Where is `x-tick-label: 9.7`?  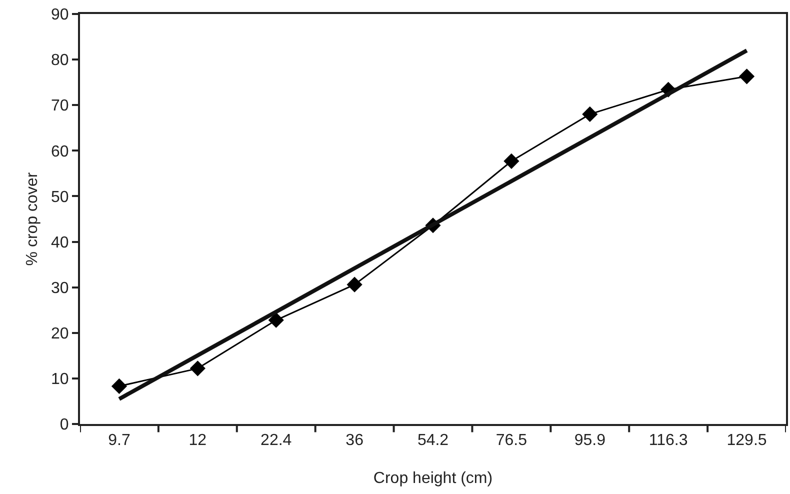 x-tick-label: 9.7 is located at coordinates (119, 441).